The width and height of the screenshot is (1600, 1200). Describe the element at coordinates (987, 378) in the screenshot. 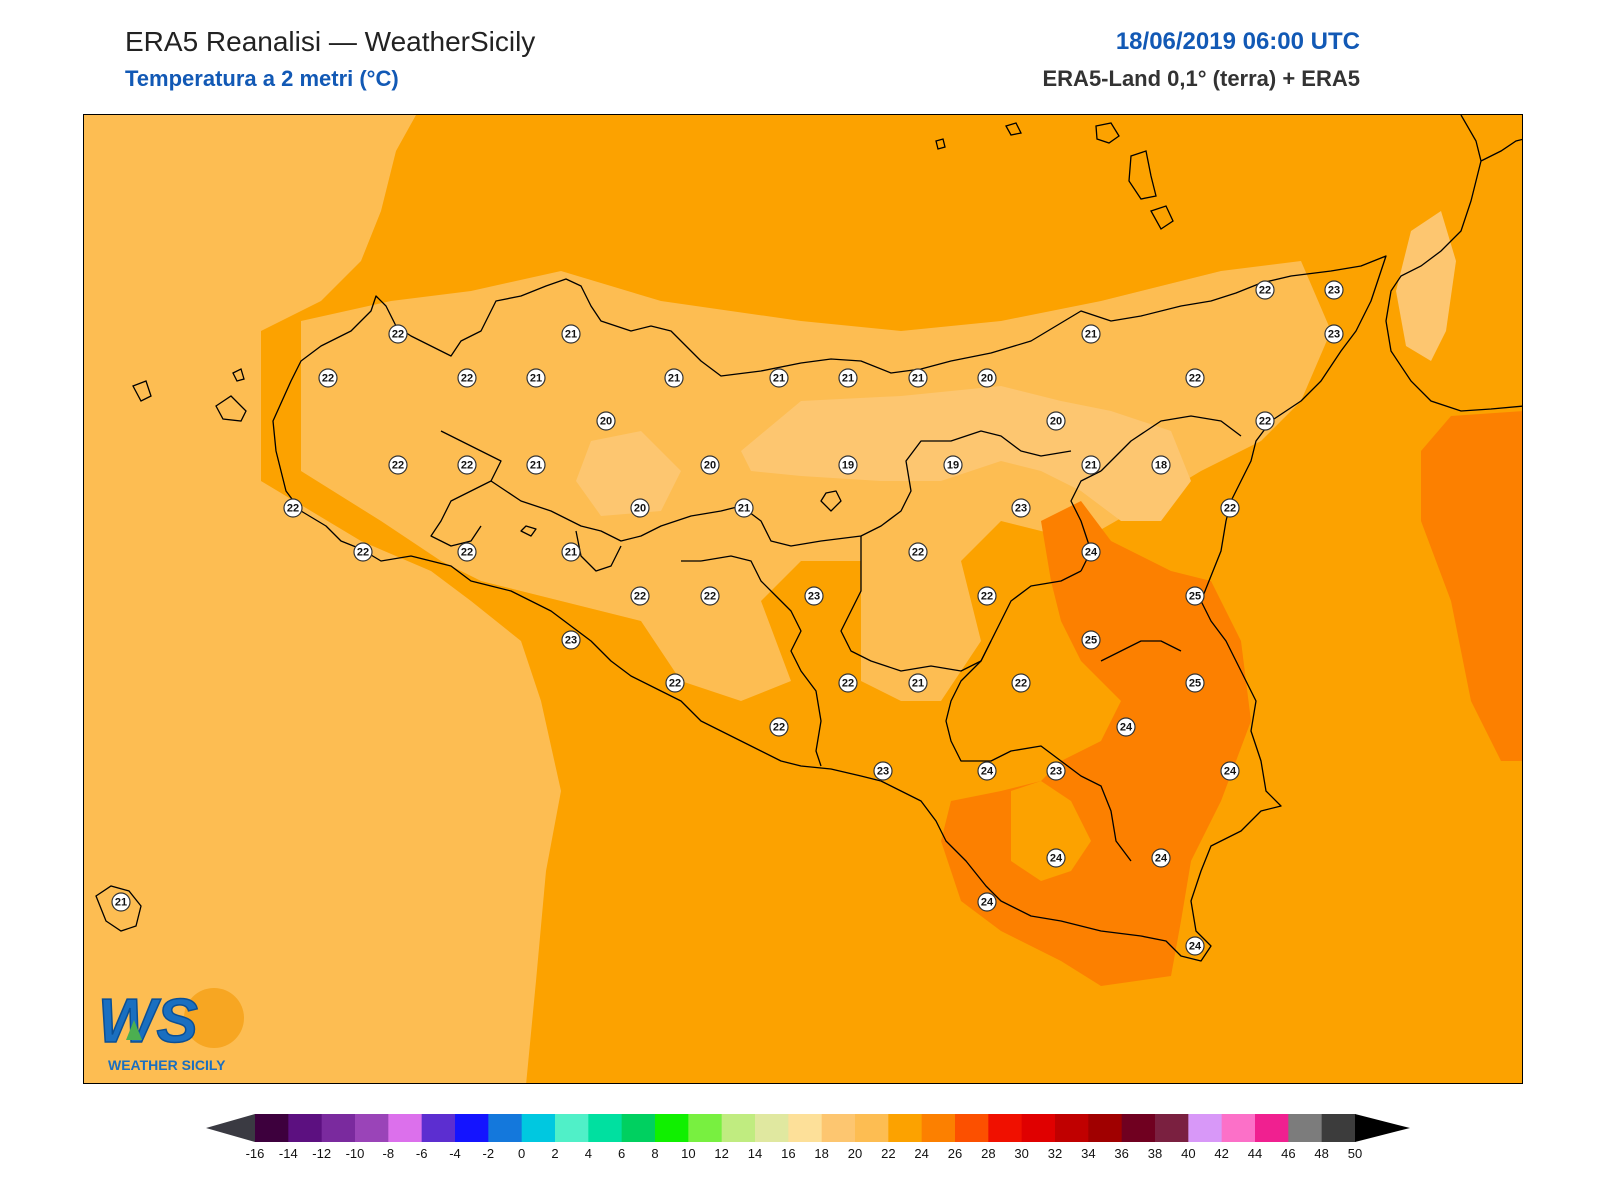

I see `station-value: 20` at that location.